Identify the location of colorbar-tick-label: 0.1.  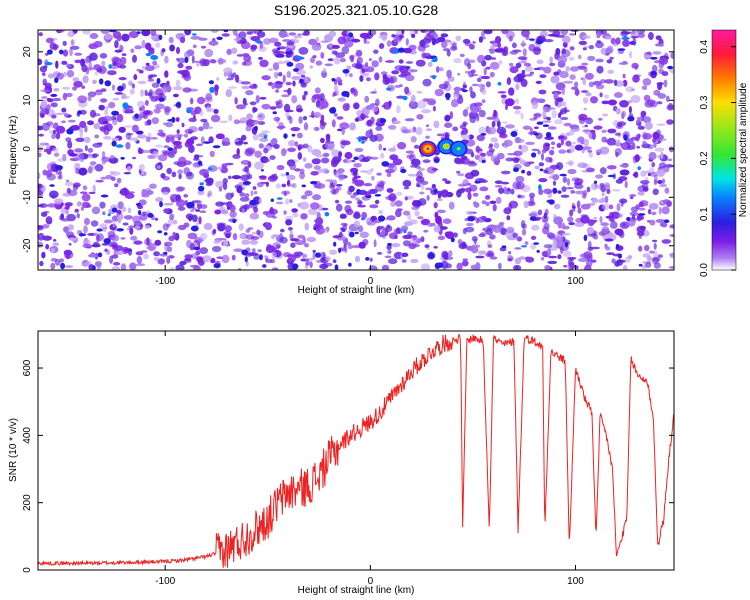
(704, 214).